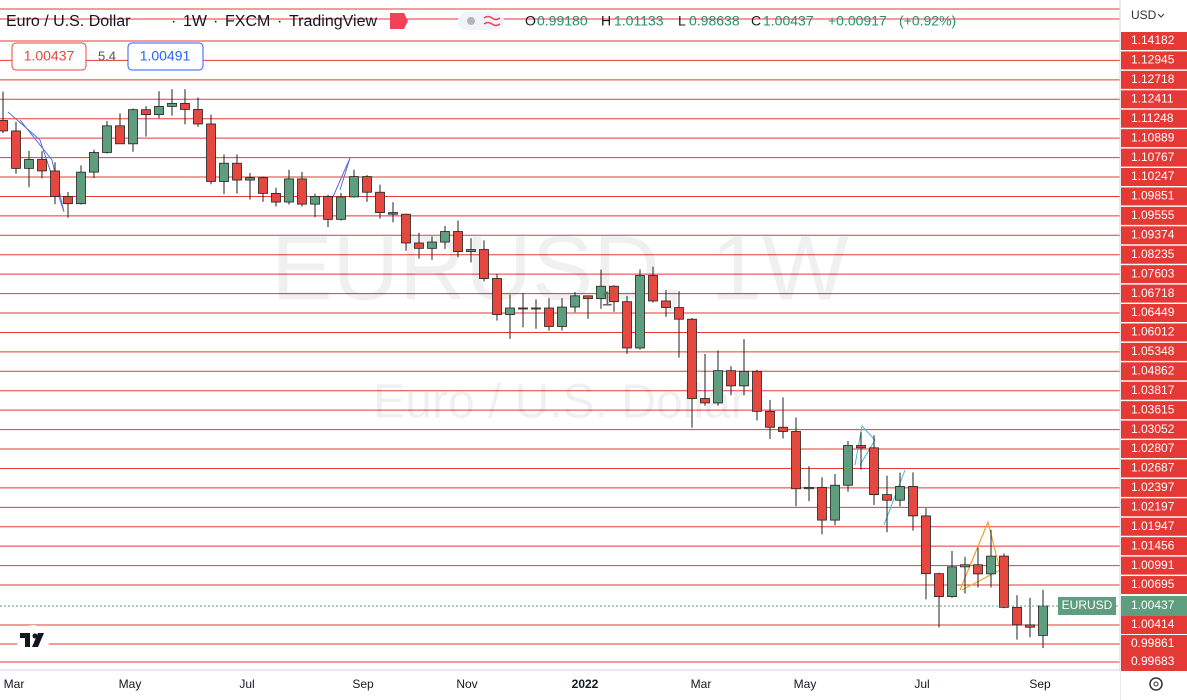  Describe the element at coordinates (1154, 605) in the screenshot. I see `last-price-bg` at that location.